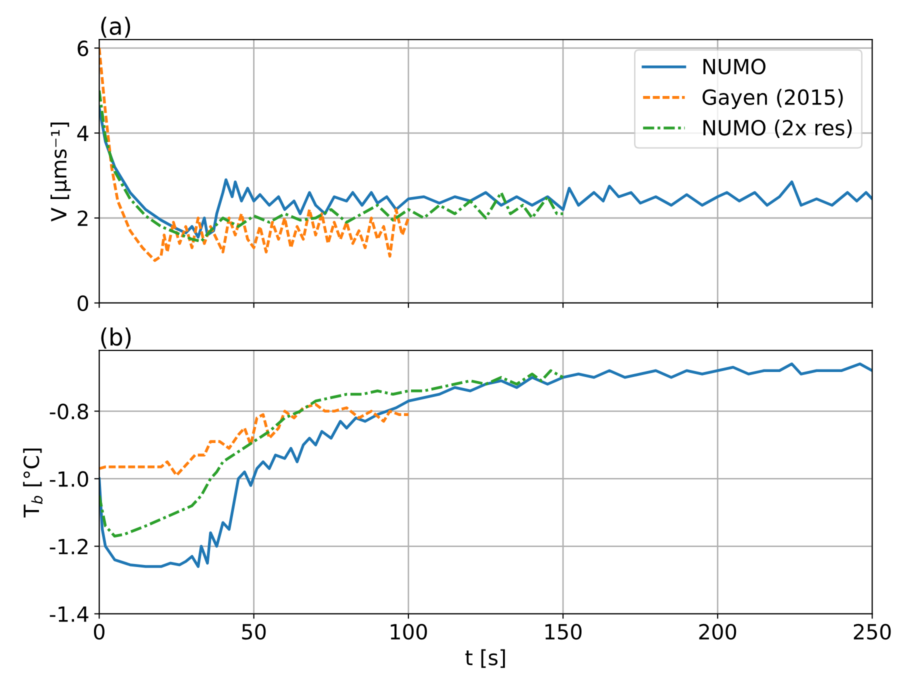 The image size is (902, 682). Describe the element at coordinates (69, 479) in the screenshot. I see `y-tick-label: -1.0` at that location.